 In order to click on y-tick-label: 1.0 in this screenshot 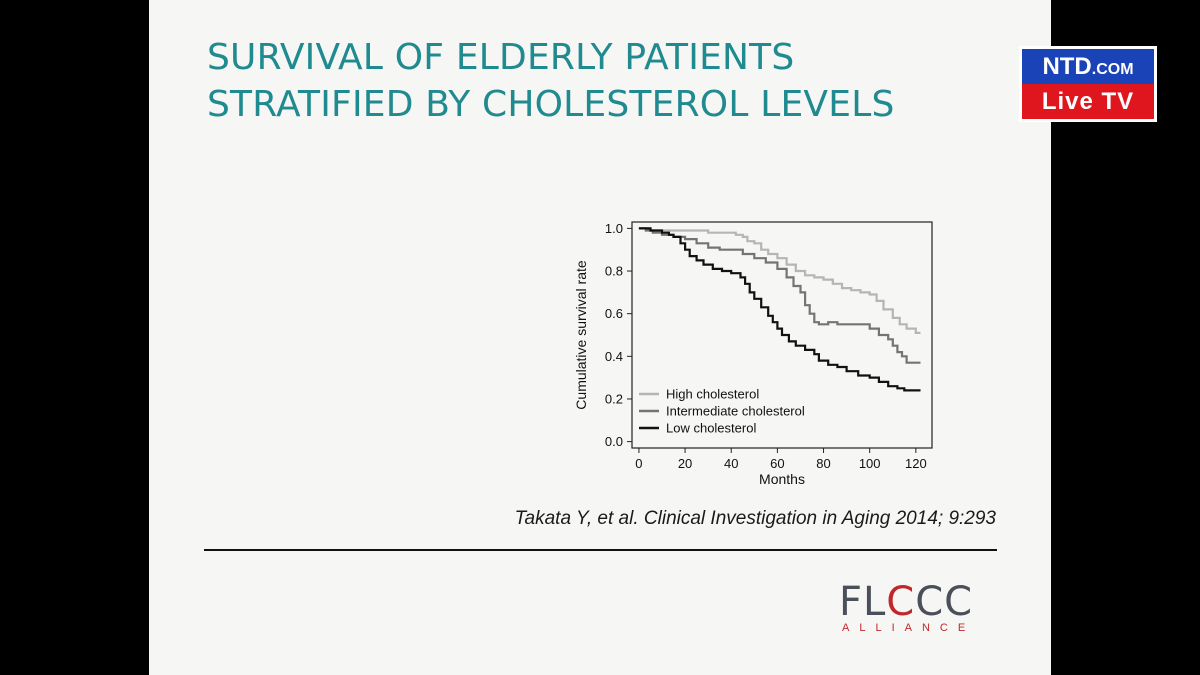, I will do `click(614, 228)`.